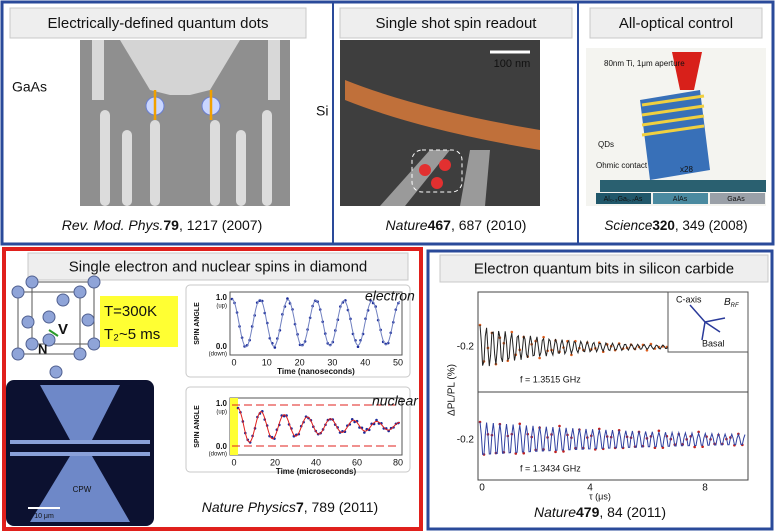  What do you see at coordinates (395, 401) in the screenshot?
I see `plot-label: nuclear` at bounding box center [395, 401].